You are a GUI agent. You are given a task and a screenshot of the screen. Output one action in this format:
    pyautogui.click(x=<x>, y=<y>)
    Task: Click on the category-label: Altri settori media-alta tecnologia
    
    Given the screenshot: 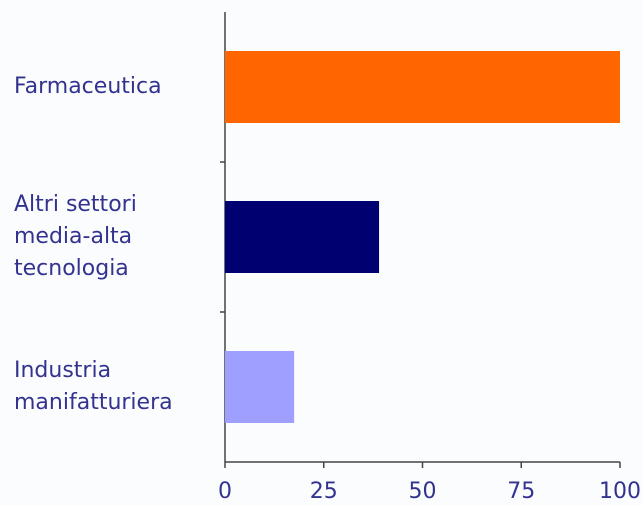 What is the action you would take?
    pyautogui.click(x=75, y=236)
    